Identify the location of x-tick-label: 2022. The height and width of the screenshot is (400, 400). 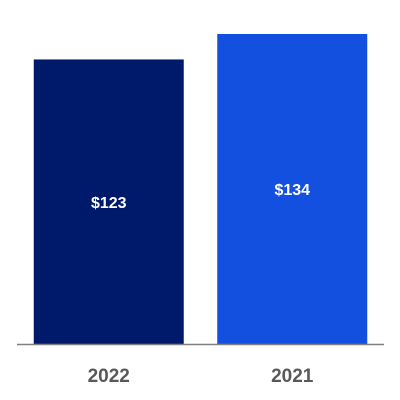
(109, 376).